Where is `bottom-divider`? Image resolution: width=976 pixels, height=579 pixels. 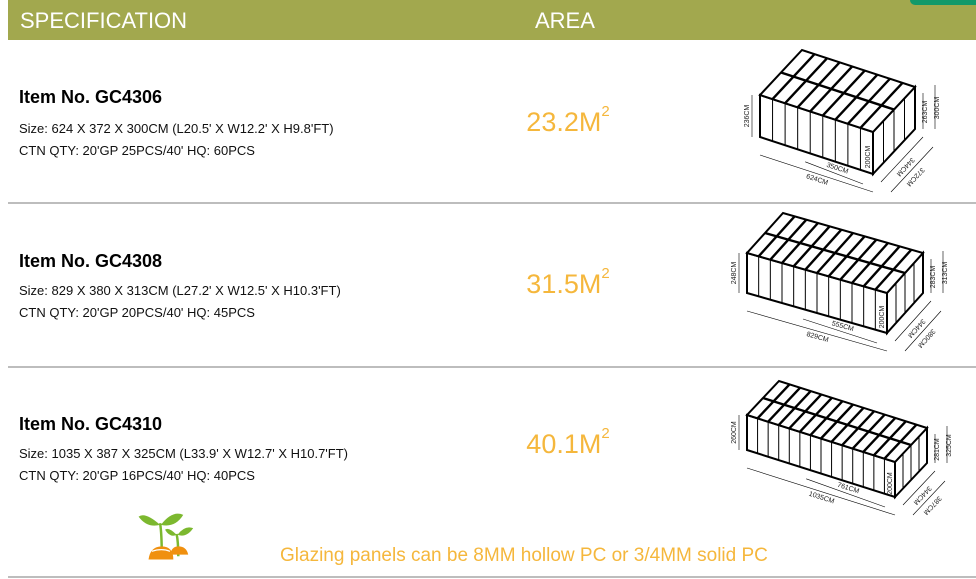
bottom-divider is located at coordinates (492, 577).